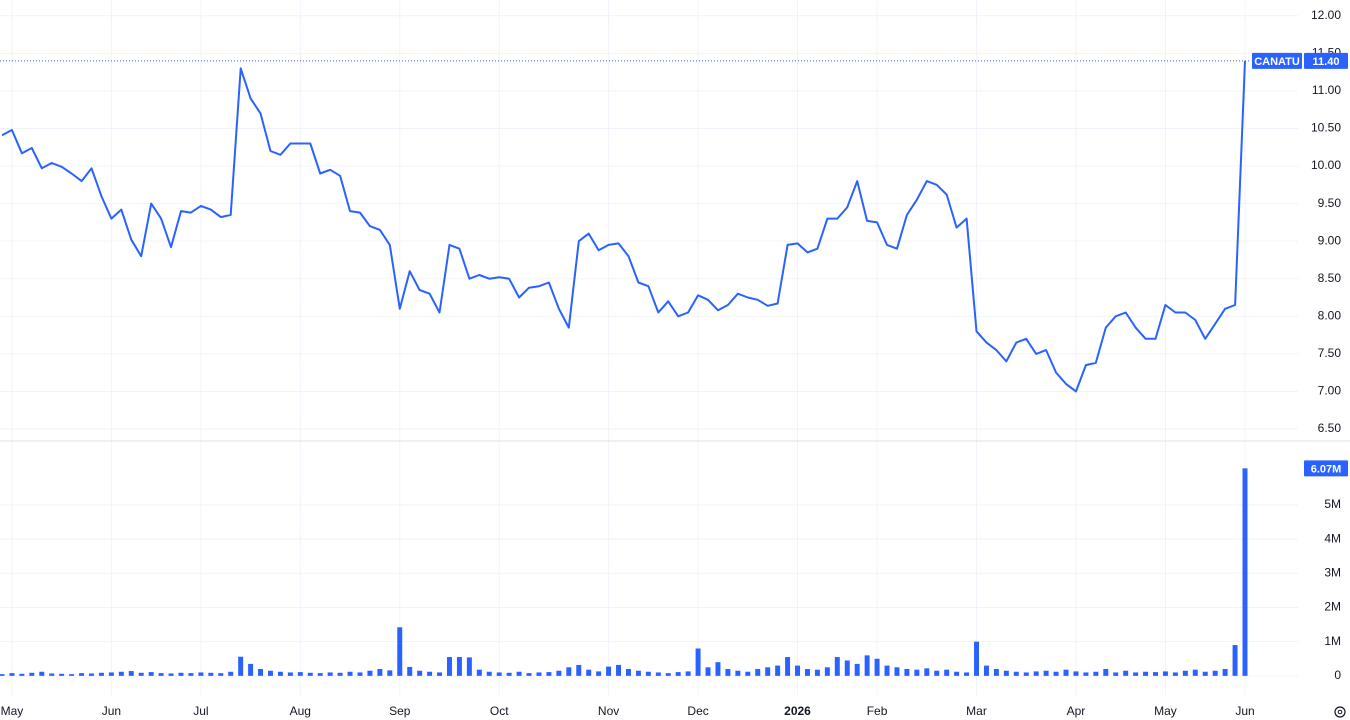  Describe the element at coordinates (1332, 607) in the screenshot. I see `y-tick-label: 2M` at that location.